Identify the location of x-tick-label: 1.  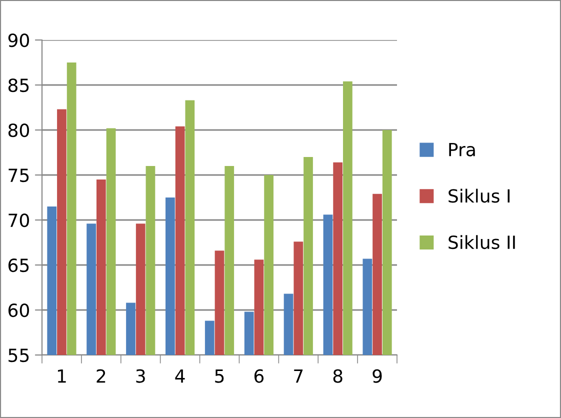
(62, 376).